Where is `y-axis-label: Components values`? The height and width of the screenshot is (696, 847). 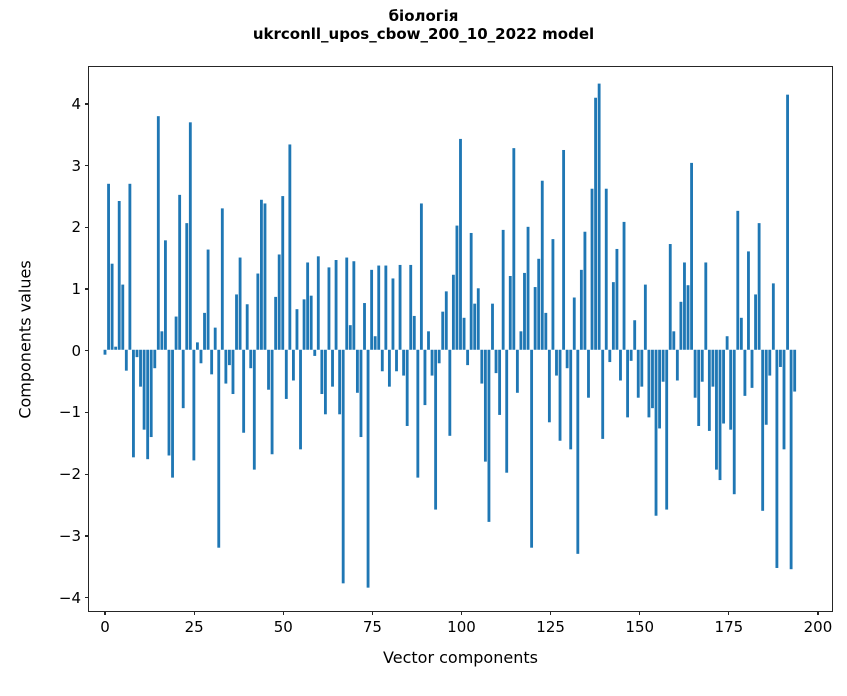 y-axis-label: Components values is located at coordinates (25, 339).